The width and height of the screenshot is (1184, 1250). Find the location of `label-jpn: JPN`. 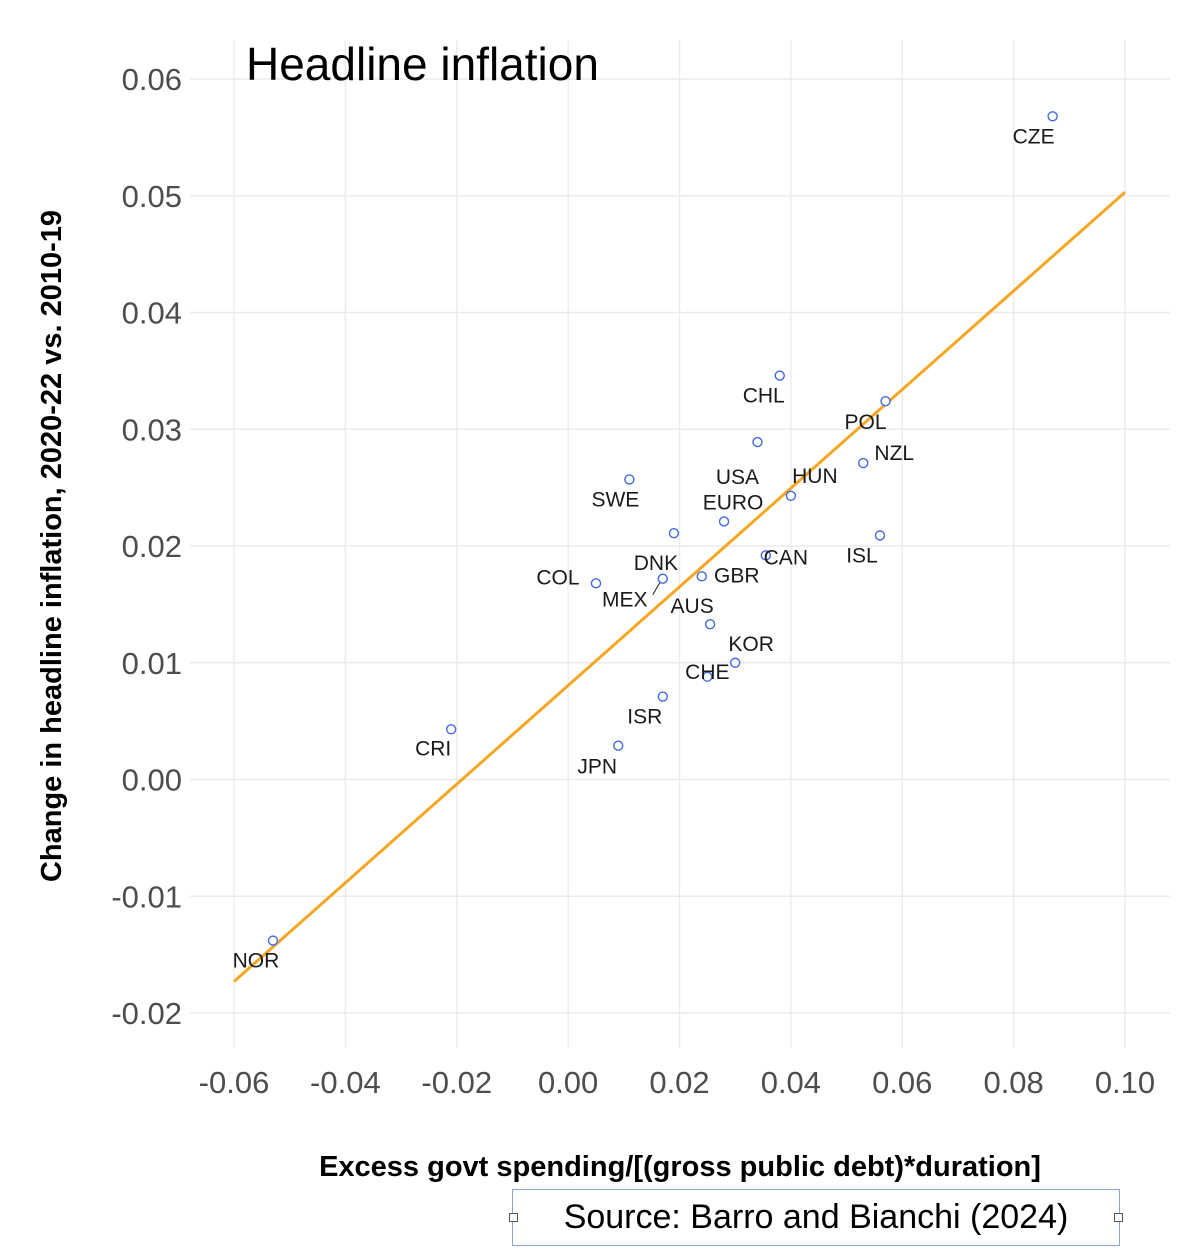

label-jpn: JPN is located at coordinates (597, 767).